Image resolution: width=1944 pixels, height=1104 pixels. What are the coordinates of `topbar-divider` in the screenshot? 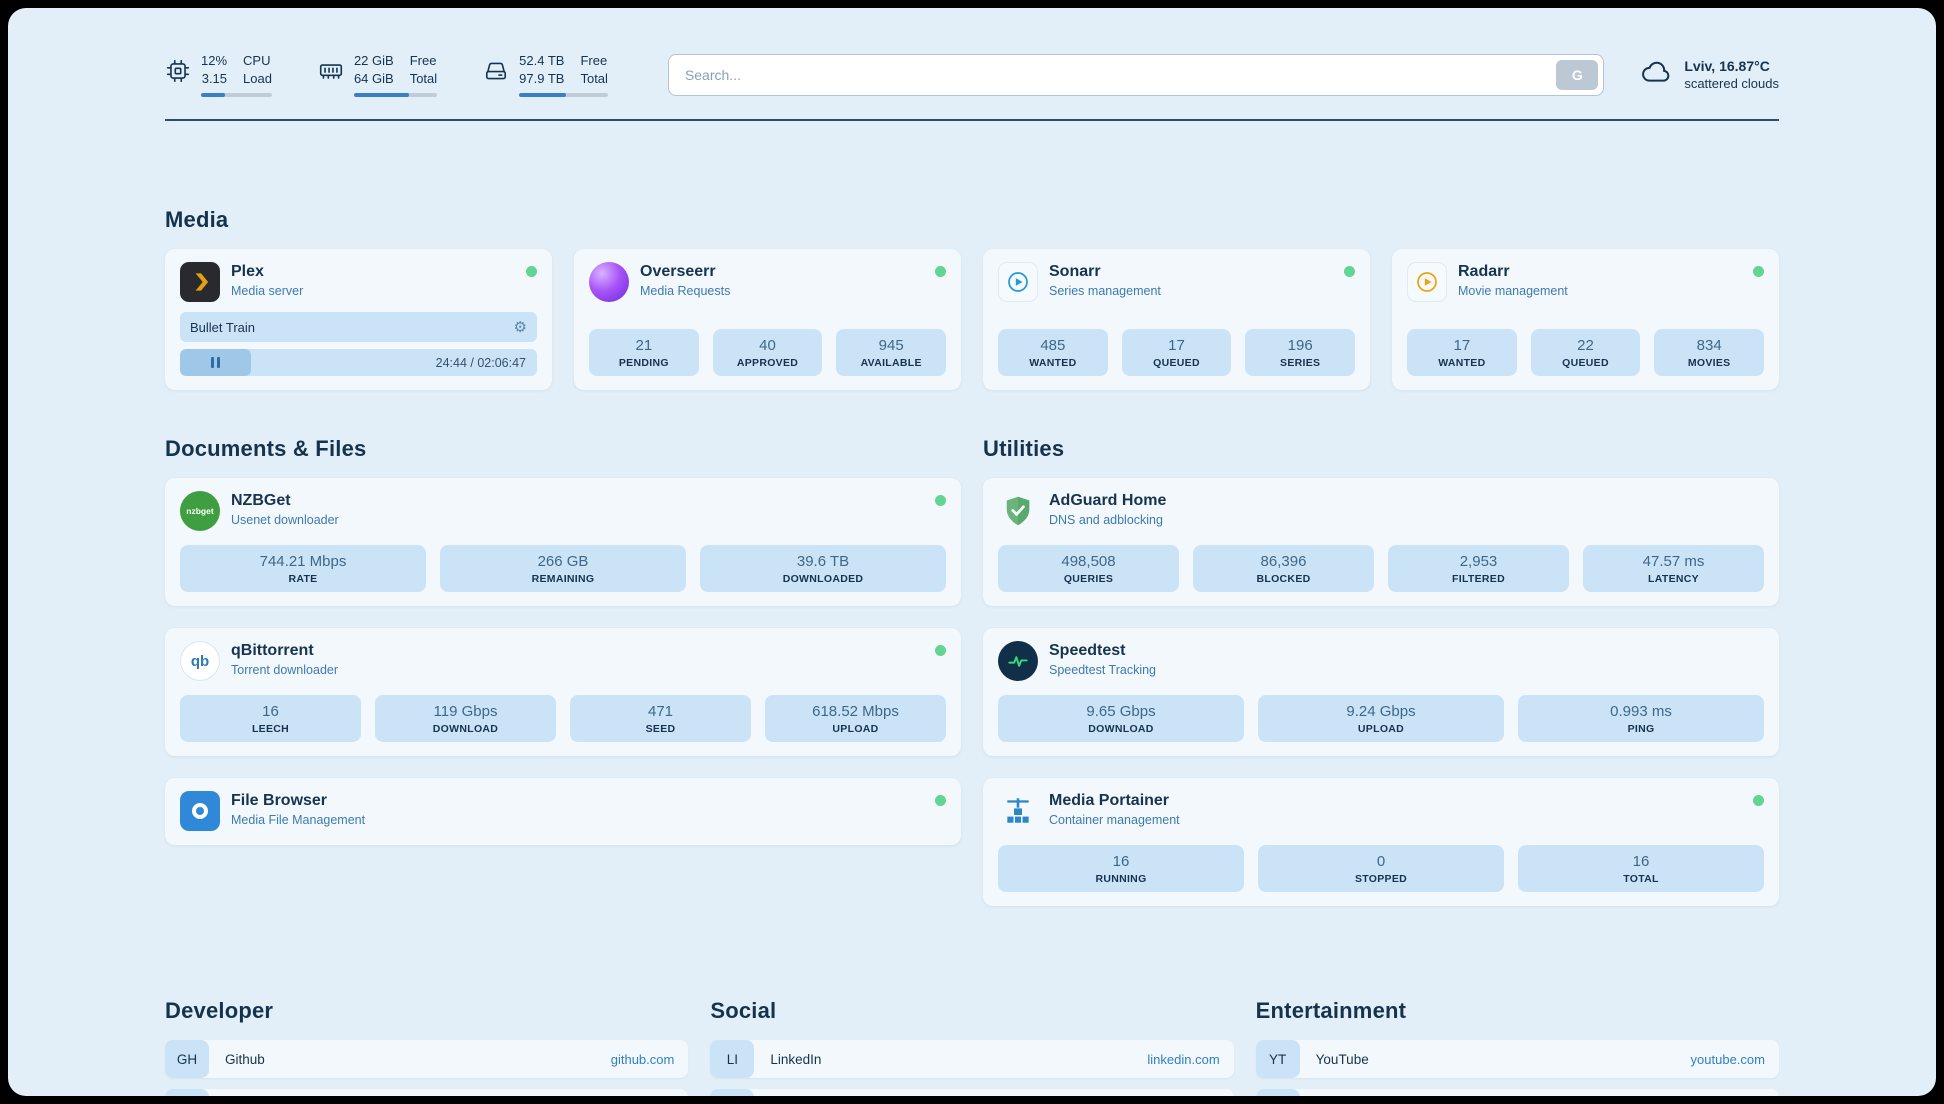 It's located at (972, 120).